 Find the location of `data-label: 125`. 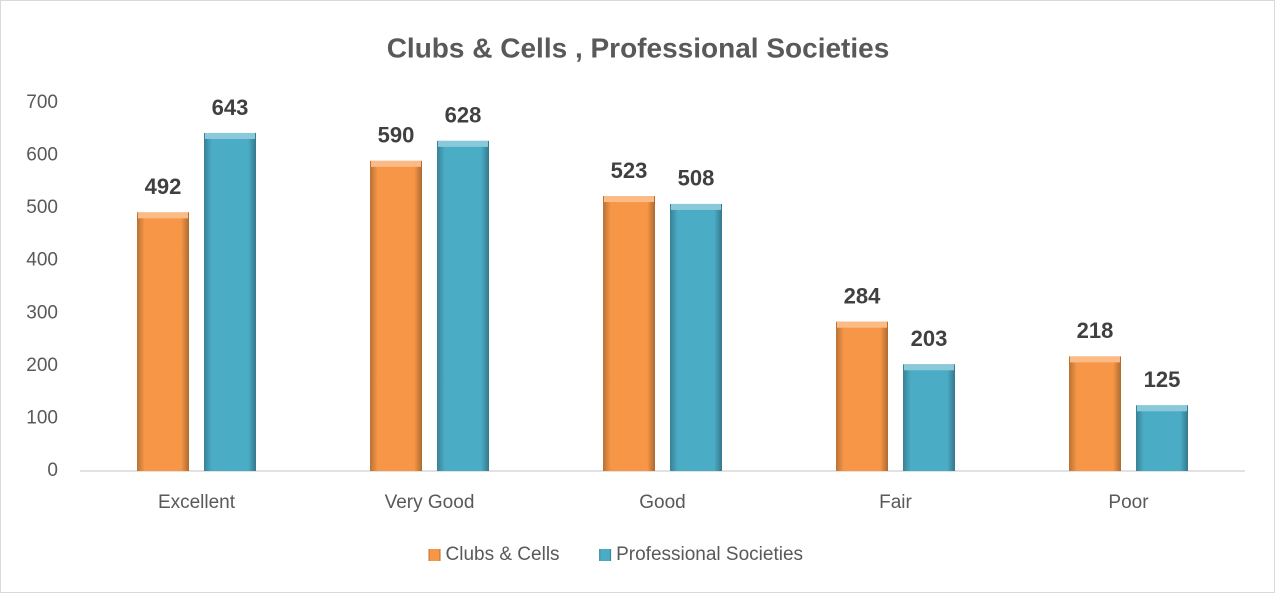

data-label: 125 is located at coordinates (1162, 379).